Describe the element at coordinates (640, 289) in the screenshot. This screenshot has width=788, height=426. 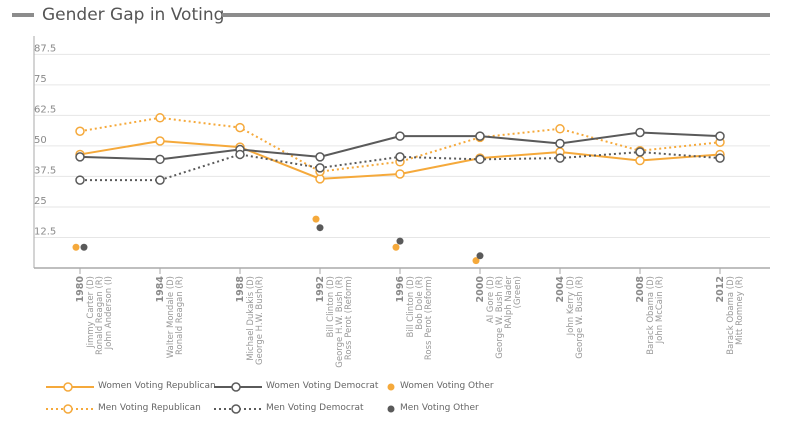
I see `x-tick-label: 2008` at that location.